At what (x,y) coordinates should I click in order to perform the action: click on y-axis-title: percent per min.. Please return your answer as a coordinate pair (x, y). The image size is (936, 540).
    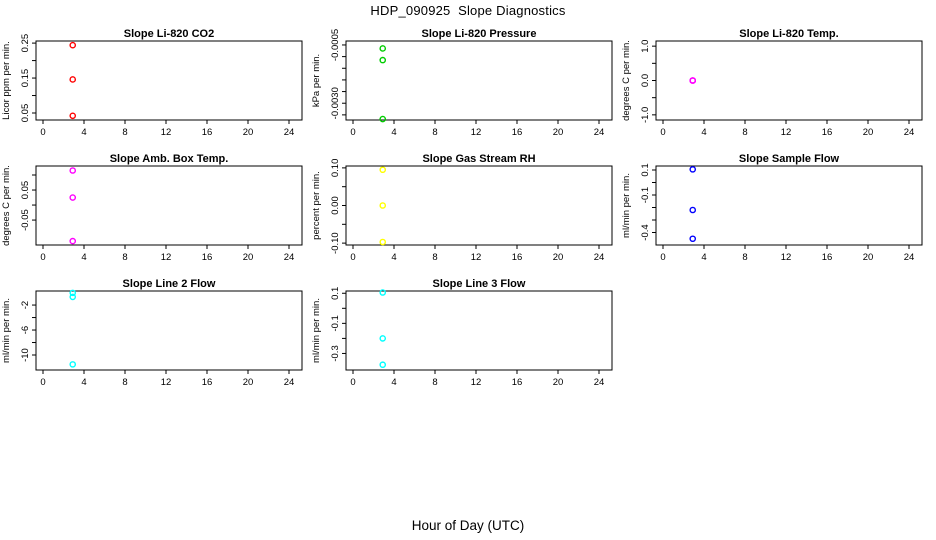
    Looking at the image, I should click on (316, 205).